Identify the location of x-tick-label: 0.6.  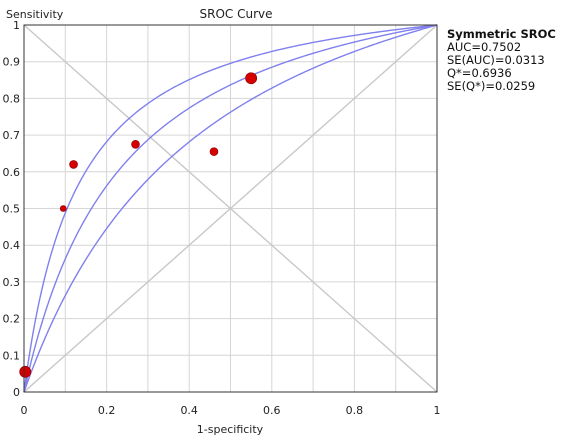
(272, 410).